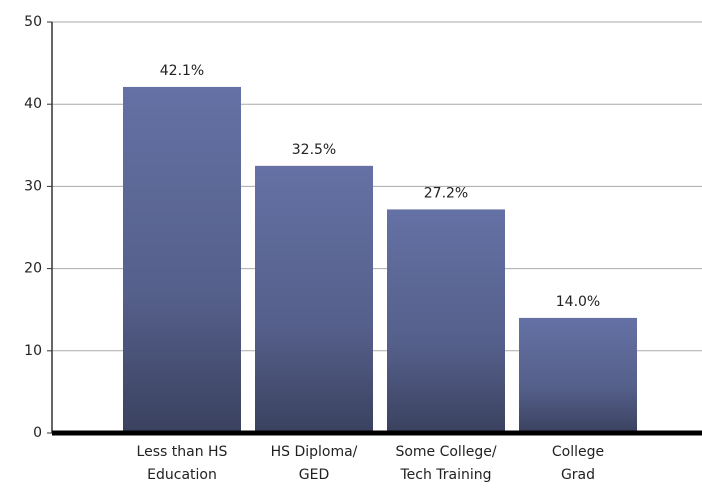 The height and width of the screenshot is (489, 702). Describe the element at coordinates (314, 150) in the screenshot. I see `value-label: 32.5%` at that location.